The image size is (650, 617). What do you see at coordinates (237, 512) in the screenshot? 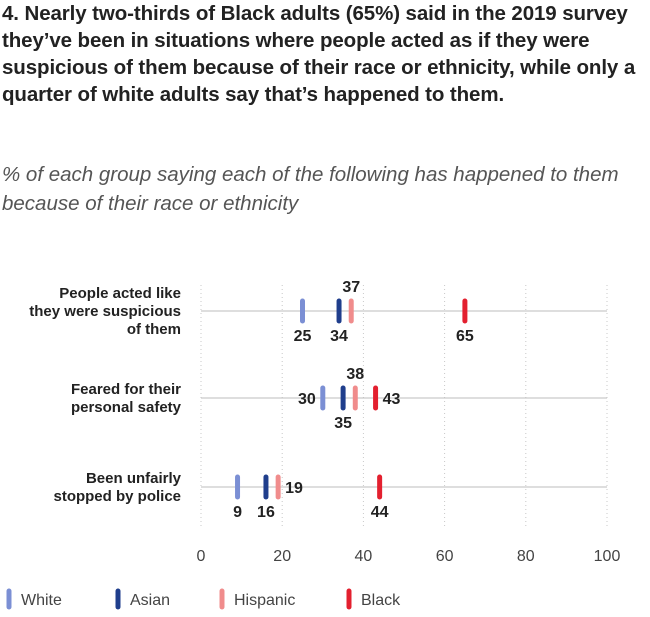
I see `data-label-white-2: 9` at bounding box center [237, 512].